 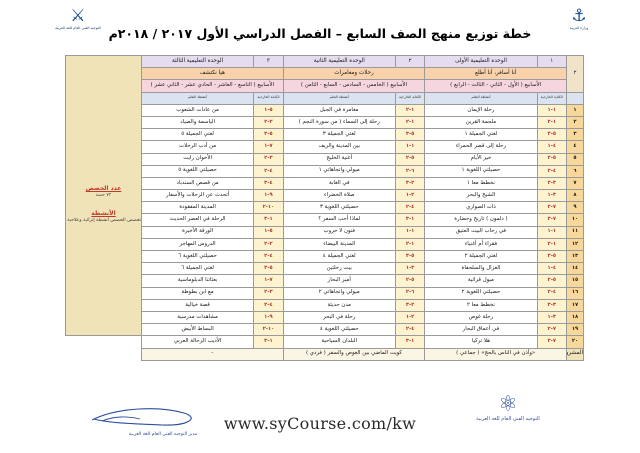 I want to click on row-activity-unit-1: رحلة غوص, so click(x=481, y=317).